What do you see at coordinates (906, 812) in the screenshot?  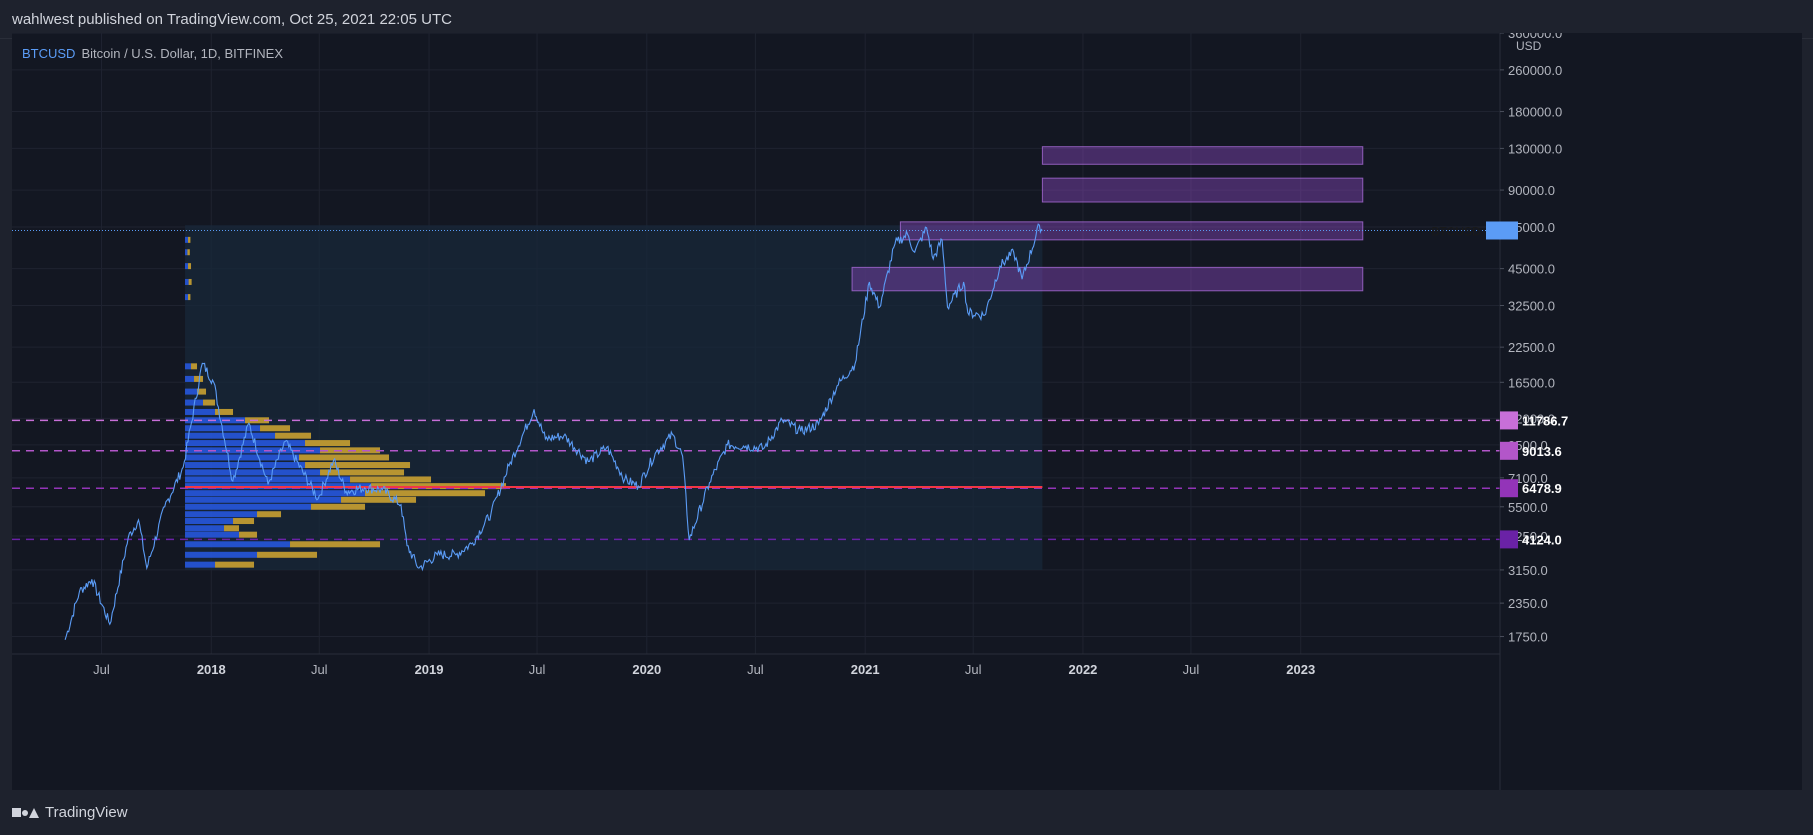 I see `footer-bar` at bounding box center [906, 812].